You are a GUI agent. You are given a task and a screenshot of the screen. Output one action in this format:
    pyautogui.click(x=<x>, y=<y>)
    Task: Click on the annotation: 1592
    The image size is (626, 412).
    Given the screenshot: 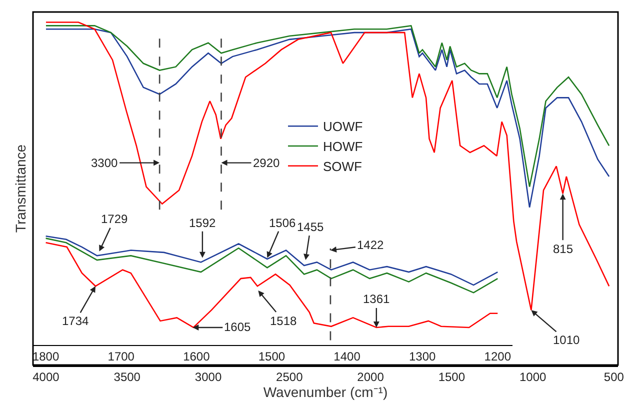 What is the action you would take?
    pyautogui.click(x=202, y=223)
    